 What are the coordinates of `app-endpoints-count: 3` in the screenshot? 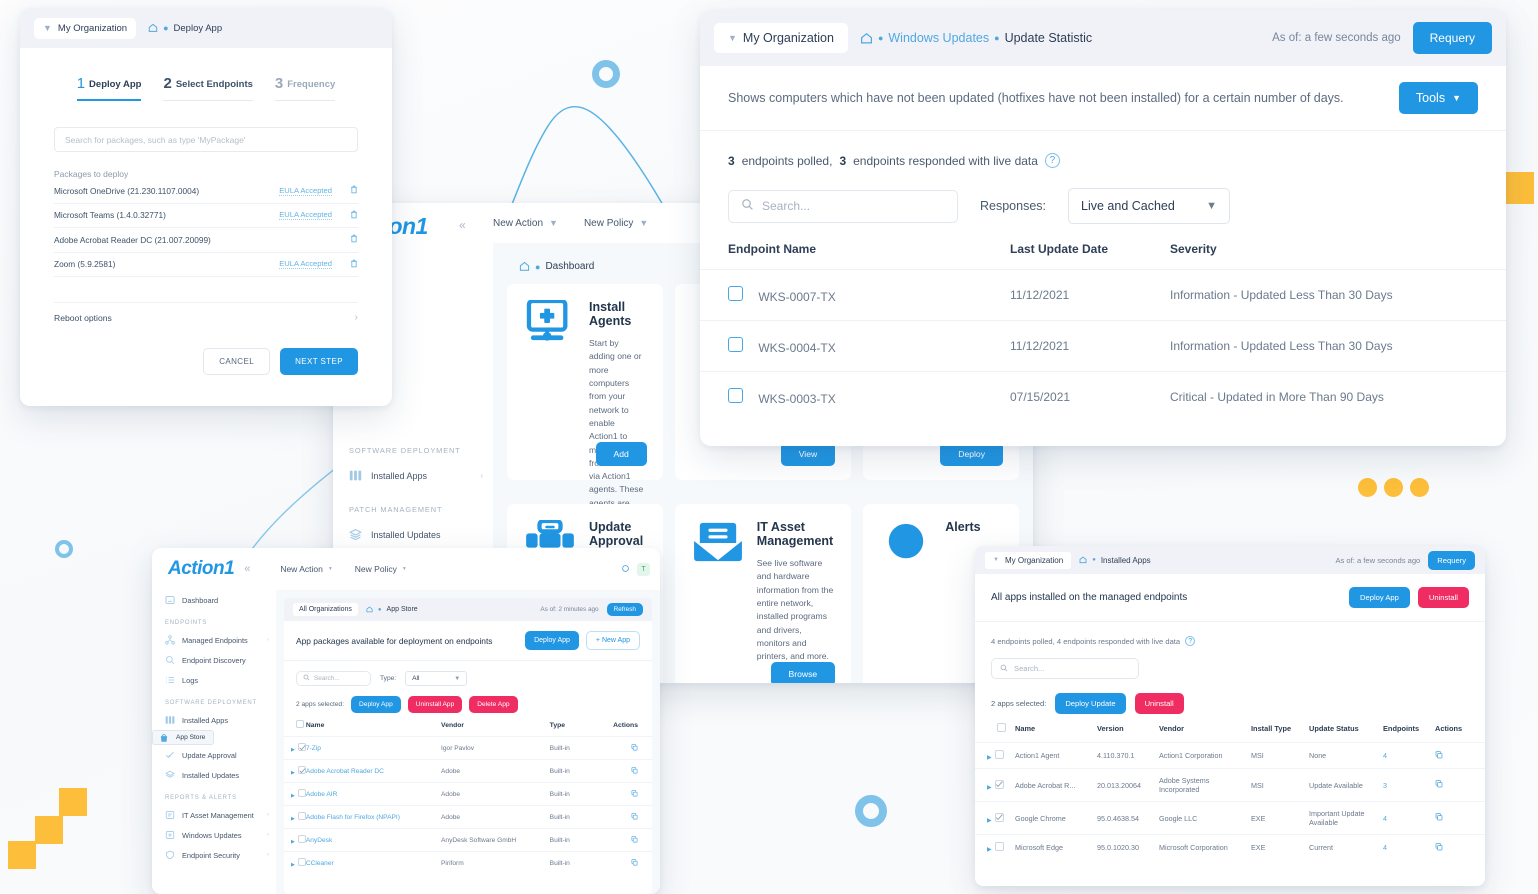 It's located at (1409, 785).